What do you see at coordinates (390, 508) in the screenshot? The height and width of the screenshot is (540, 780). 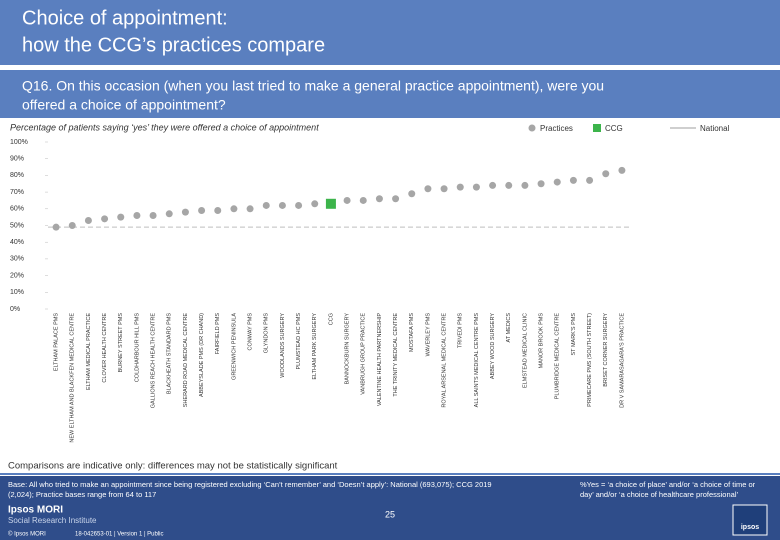 I see `footer-bar` at bounding box center [390, 508].